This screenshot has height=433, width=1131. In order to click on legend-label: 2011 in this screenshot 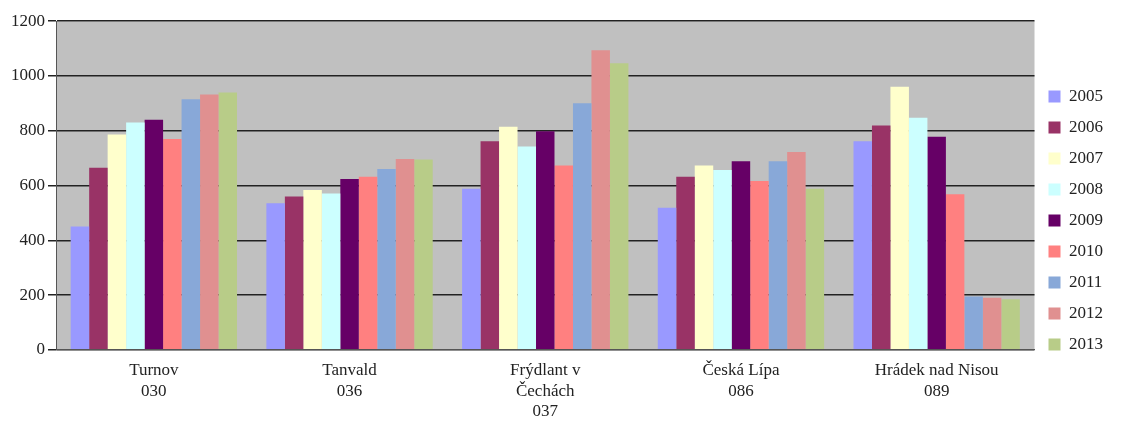, I will do `click(1086, 281)`.